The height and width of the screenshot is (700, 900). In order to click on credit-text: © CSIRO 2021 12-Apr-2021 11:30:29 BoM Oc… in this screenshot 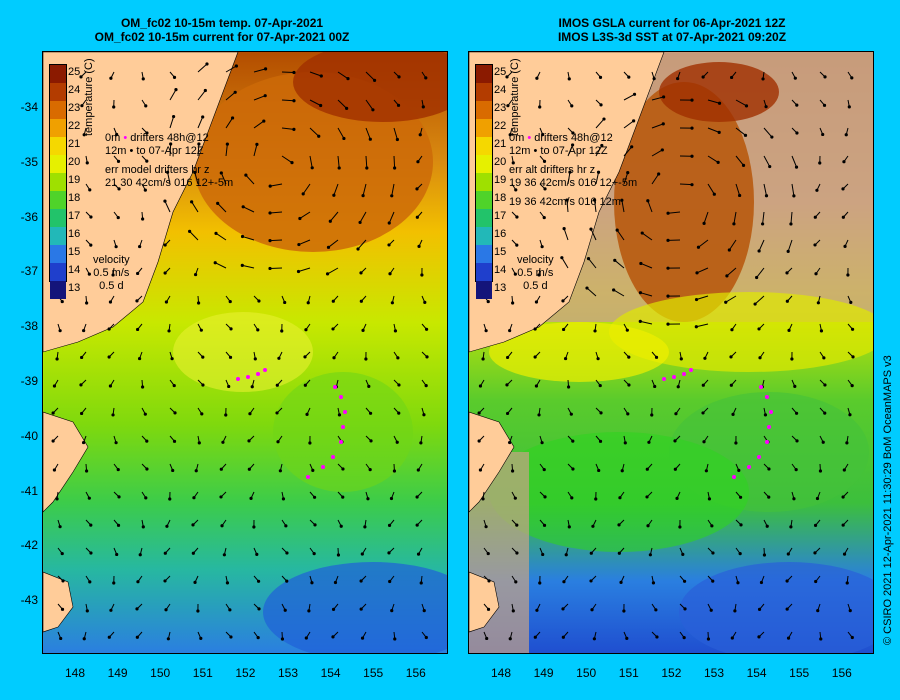, I will do `click(888, 500)`.